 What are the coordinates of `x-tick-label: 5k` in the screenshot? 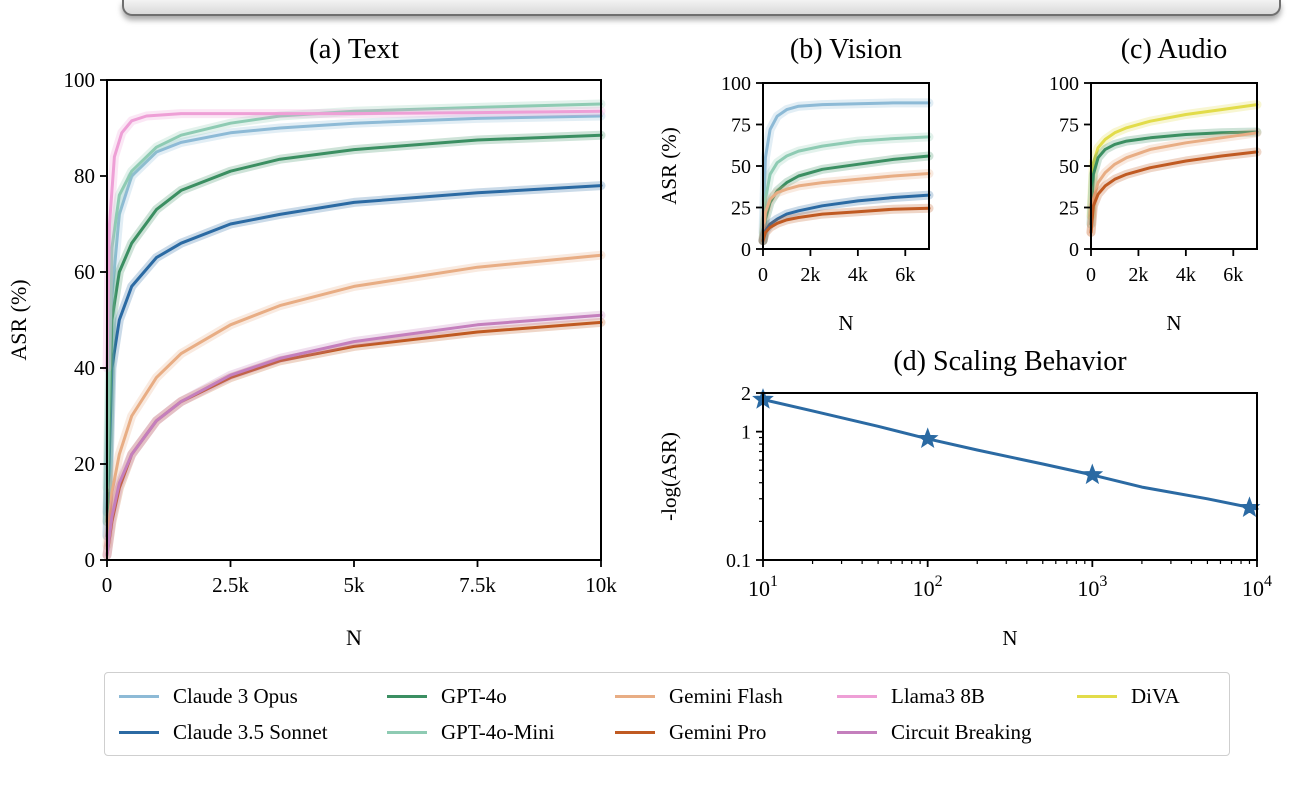 It's located at (355, 585).